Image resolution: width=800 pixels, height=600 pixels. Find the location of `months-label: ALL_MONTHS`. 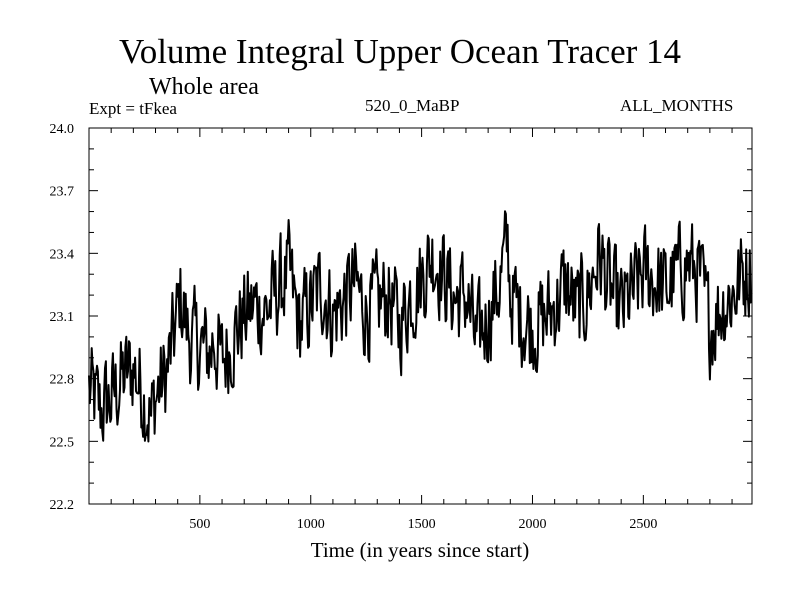

months-label: ALL_MONTHS is located at coordinates (677, 105).